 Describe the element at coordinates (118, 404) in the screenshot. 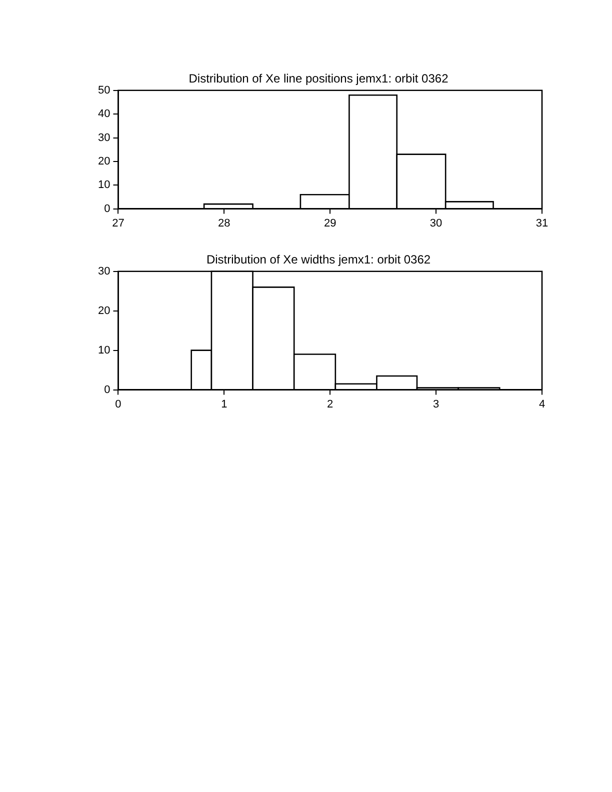

I see `x-tick-label: 0` at that location.